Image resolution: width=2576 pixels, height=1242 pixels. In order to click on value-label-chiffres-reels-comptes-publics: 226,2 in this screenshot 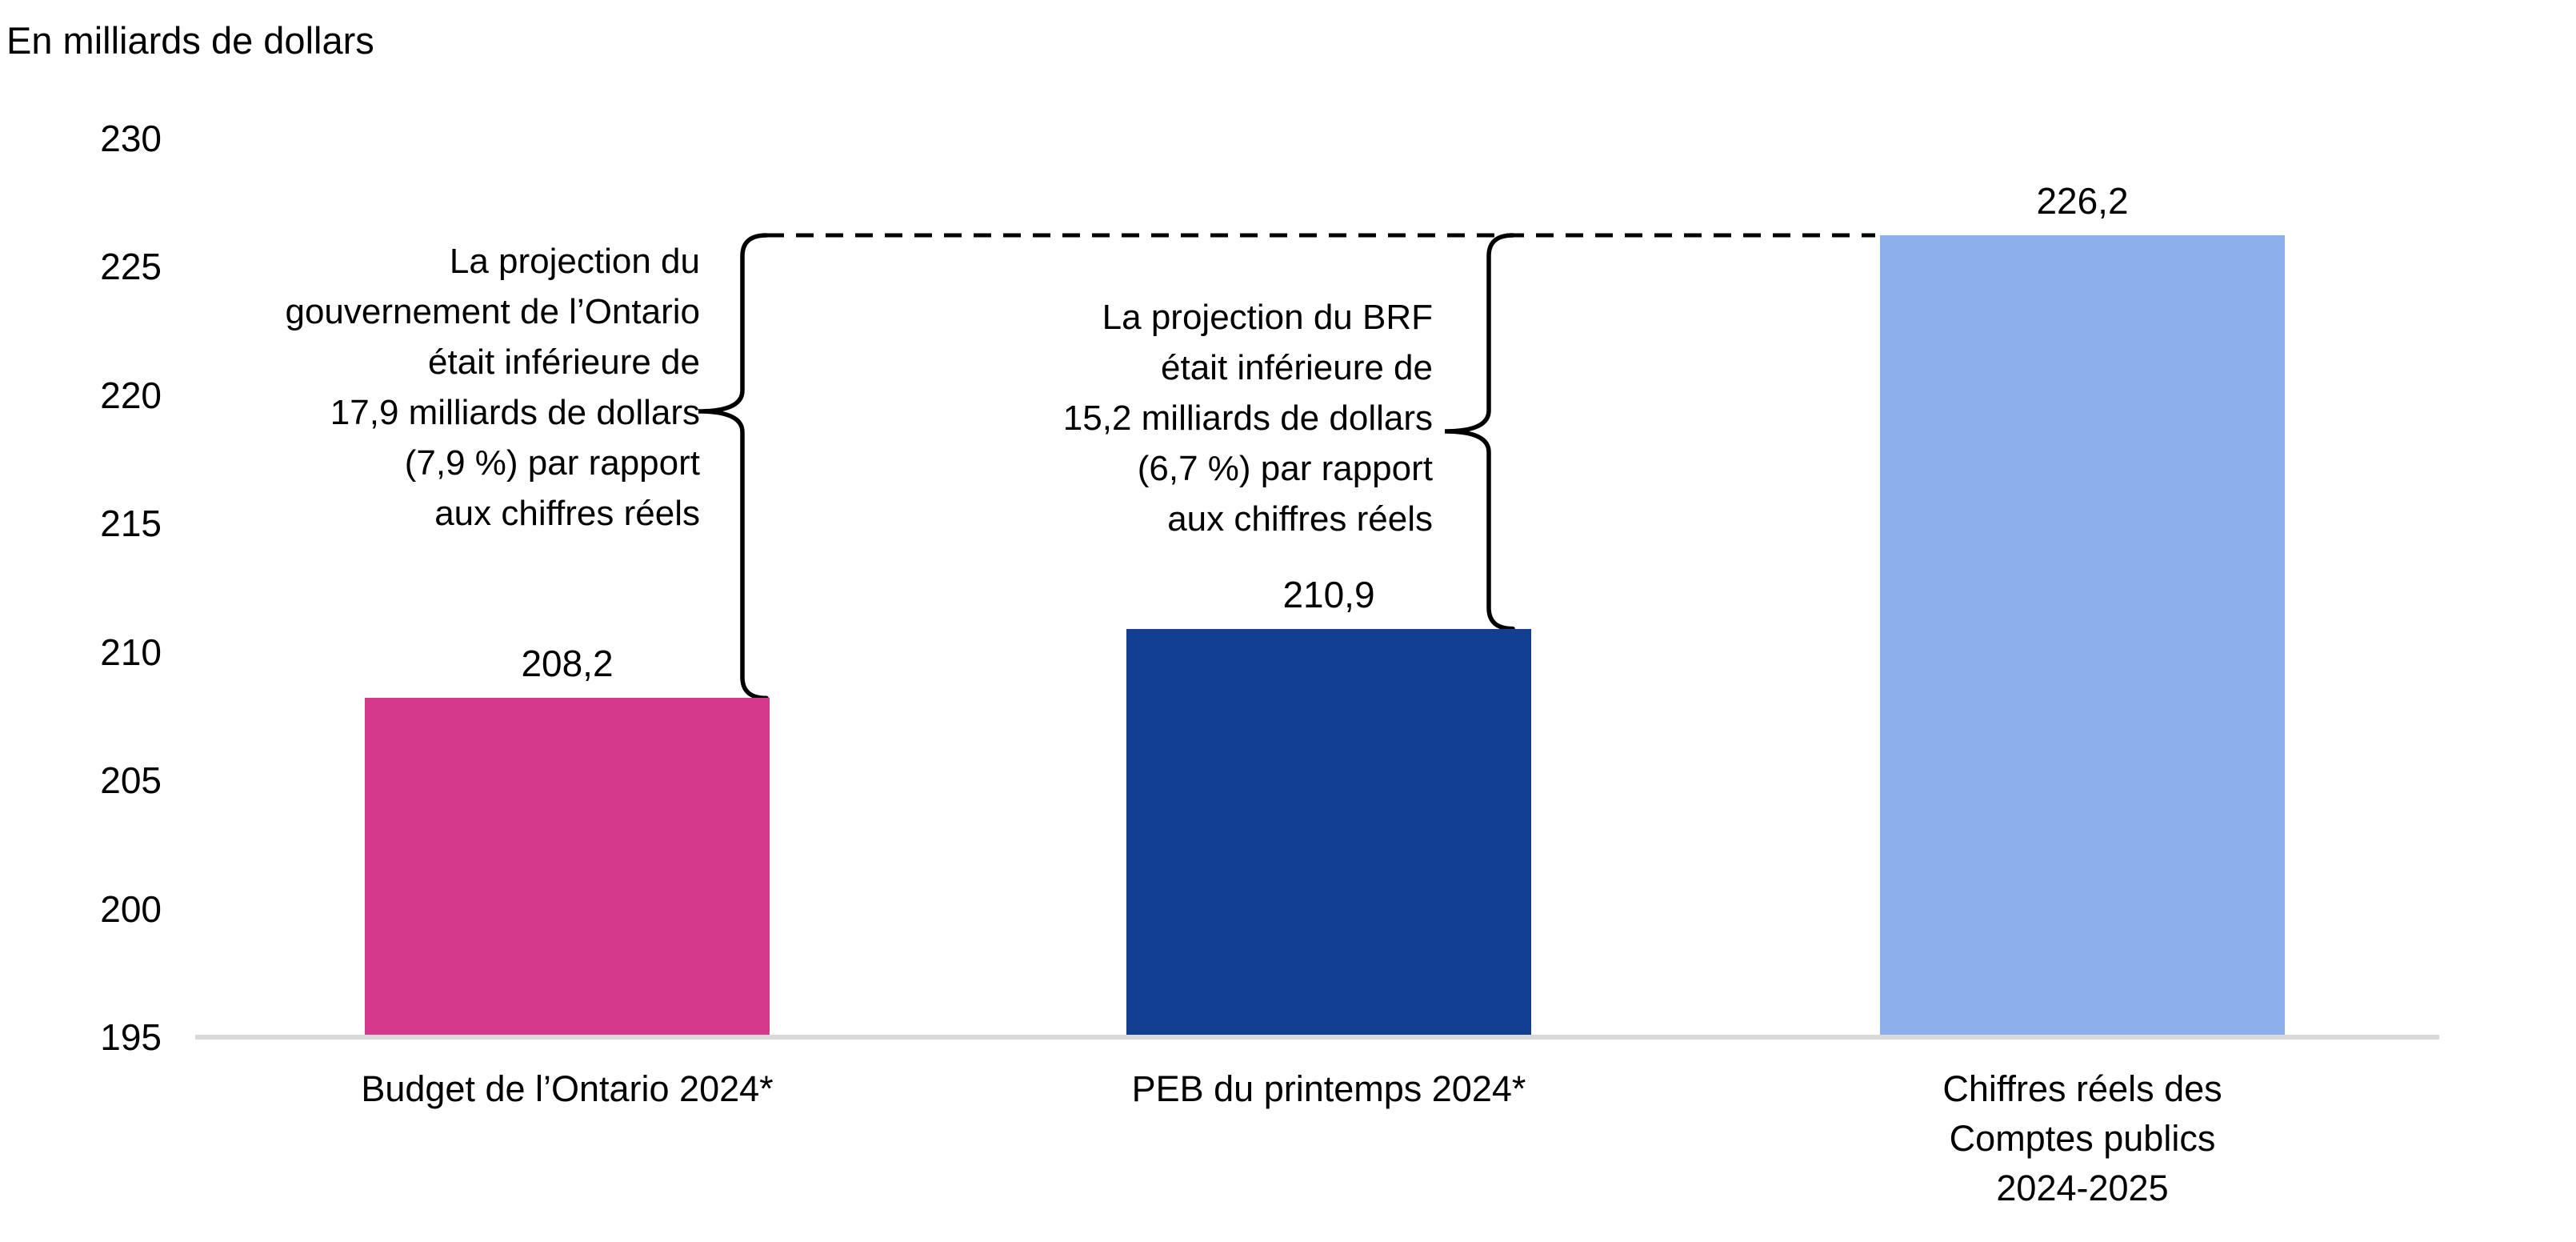, I will do `click(2082, 201)`.